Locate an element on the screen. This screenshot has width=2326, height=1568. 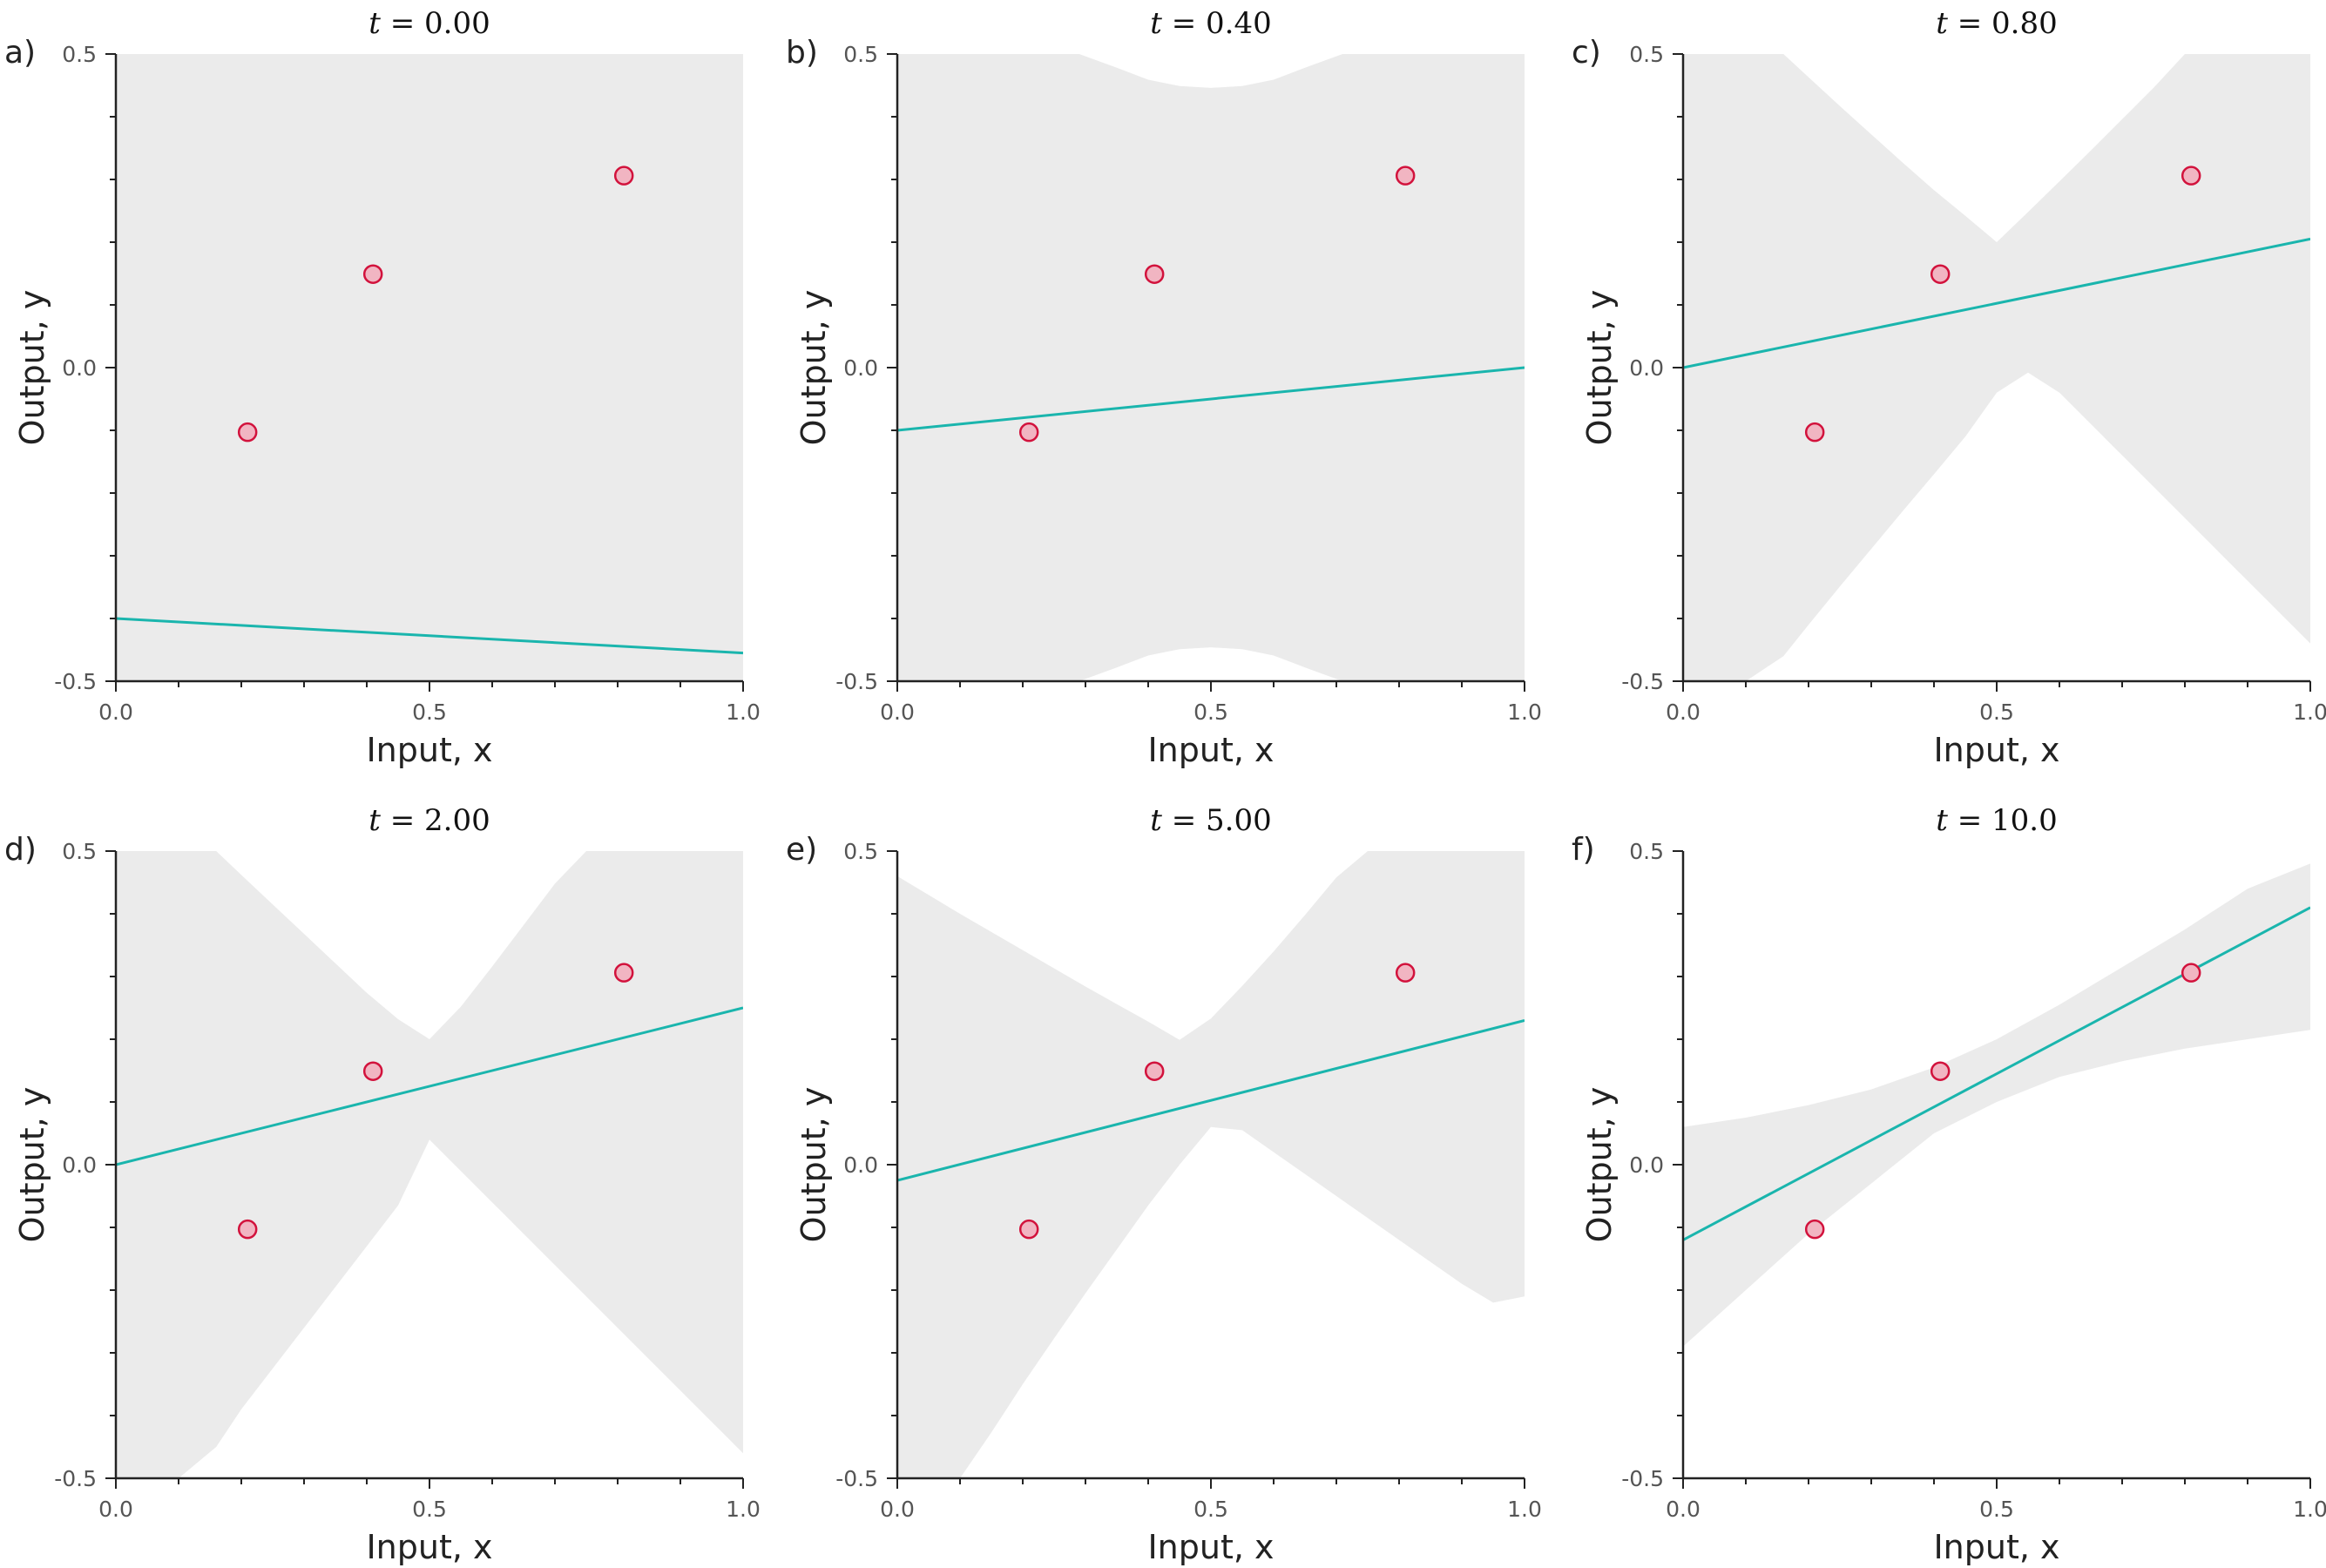
panel-label: b) is located at coordinates (802, 53).